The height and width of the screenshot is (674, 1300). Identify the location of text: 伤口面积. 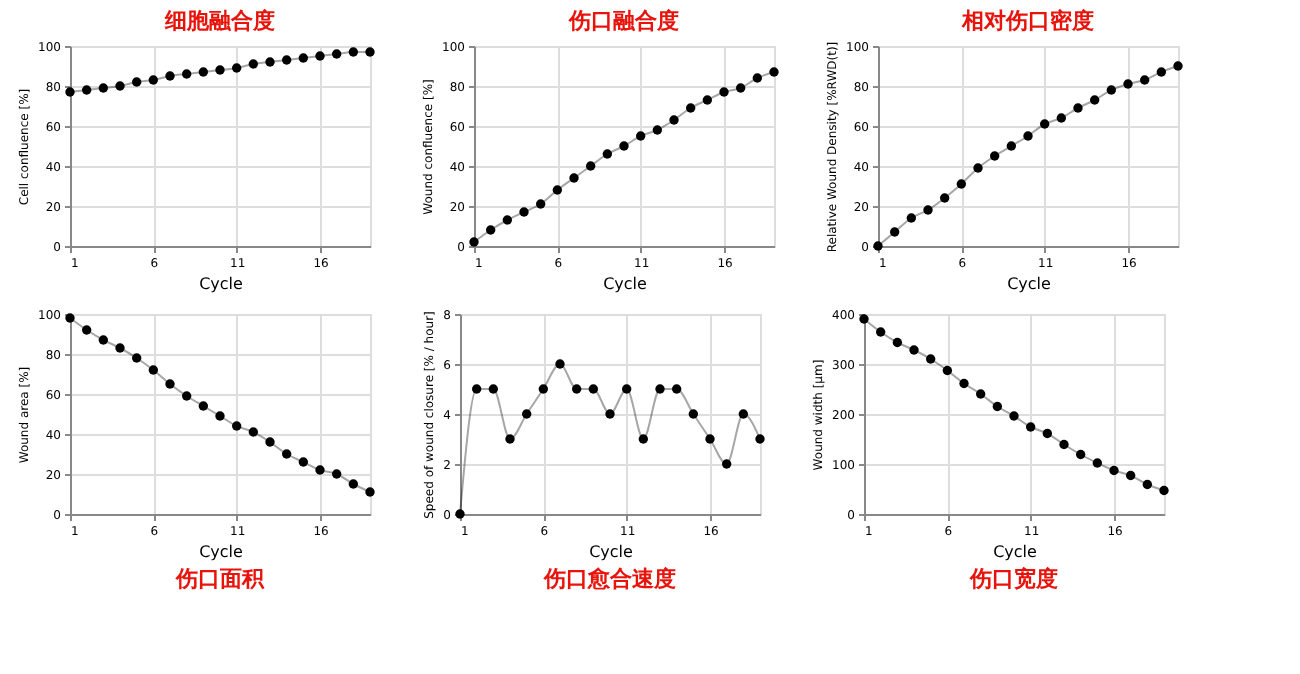
(220, 579).